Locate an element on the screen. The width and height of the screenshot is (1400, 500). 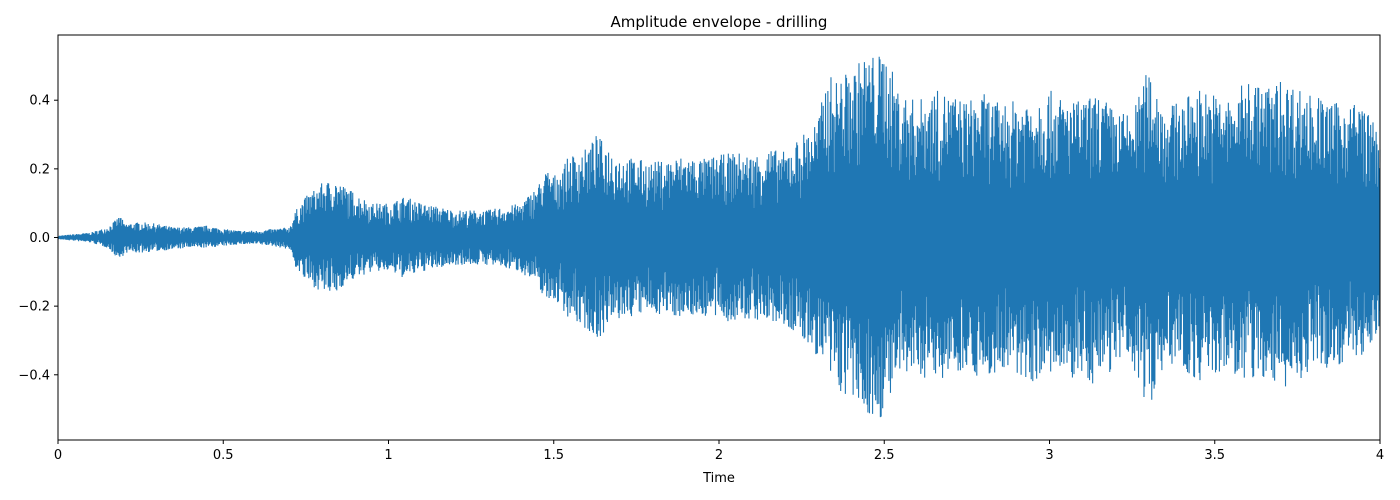
y-tick-label: 0.0 is located at coordinates (39, 238).